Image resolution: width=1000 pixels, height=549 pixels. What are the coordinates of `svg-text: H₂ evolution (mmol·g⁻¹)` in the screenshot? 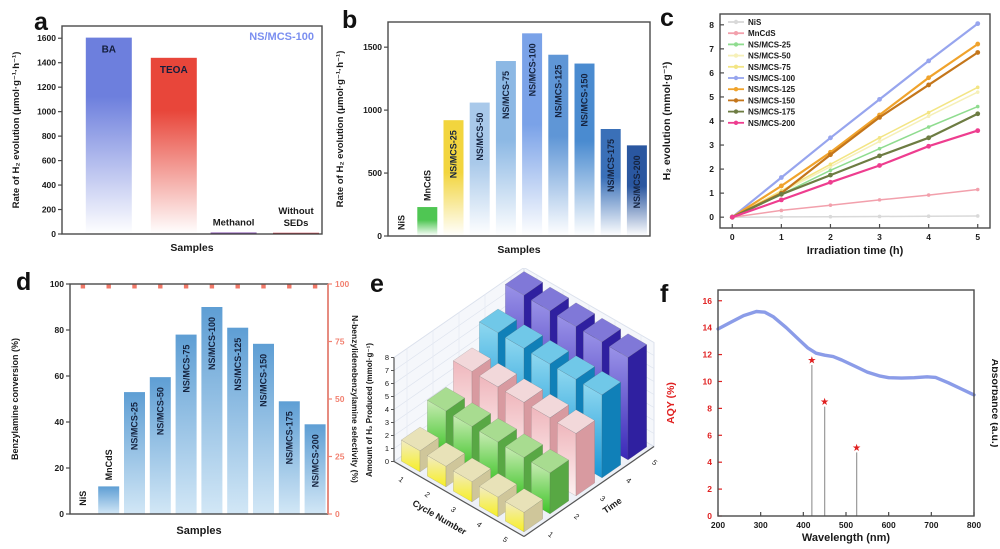 It's located at (667, 121).